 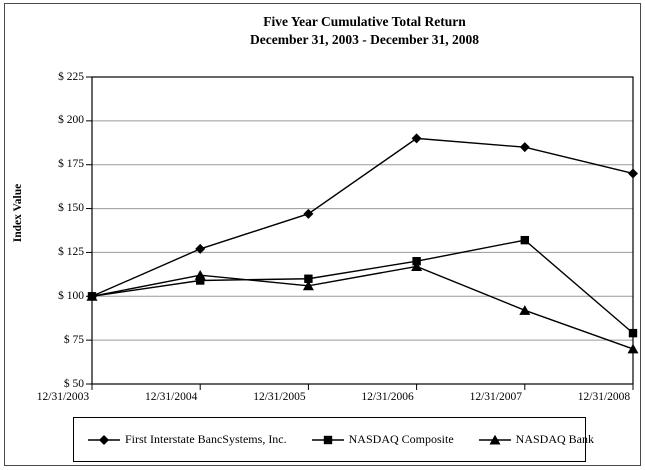 What do you see at coordinates (71, 295) in the screenshot?
I see `y-tick-label: $ 100` at bounding box center [71, 295].